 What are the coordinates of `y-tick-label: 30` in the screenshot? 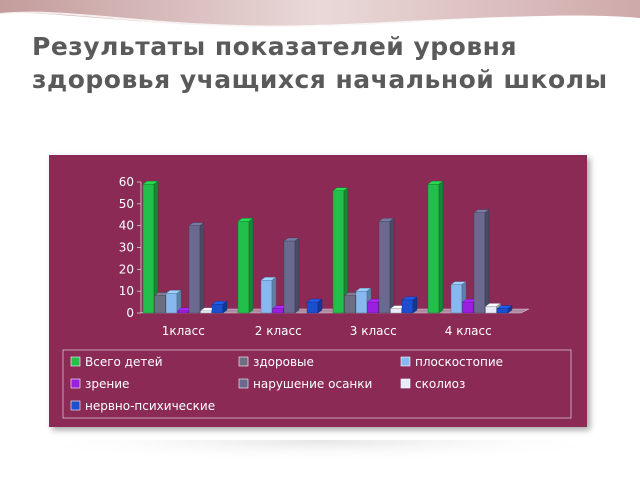 It's located at (126, 248).